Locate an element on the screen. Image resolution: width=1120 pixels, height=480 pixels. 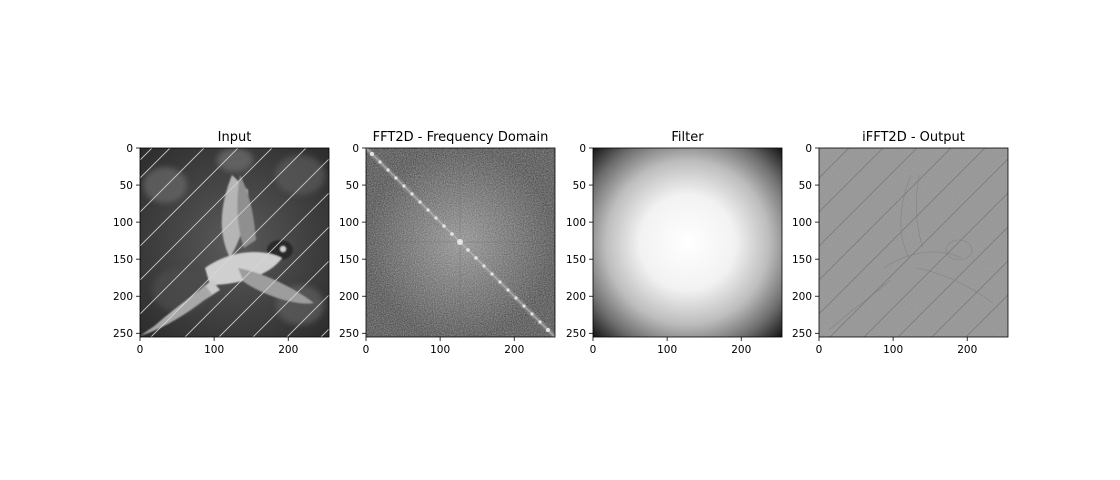
fft-diagonal-peaks is located at coordinates (460, 242).